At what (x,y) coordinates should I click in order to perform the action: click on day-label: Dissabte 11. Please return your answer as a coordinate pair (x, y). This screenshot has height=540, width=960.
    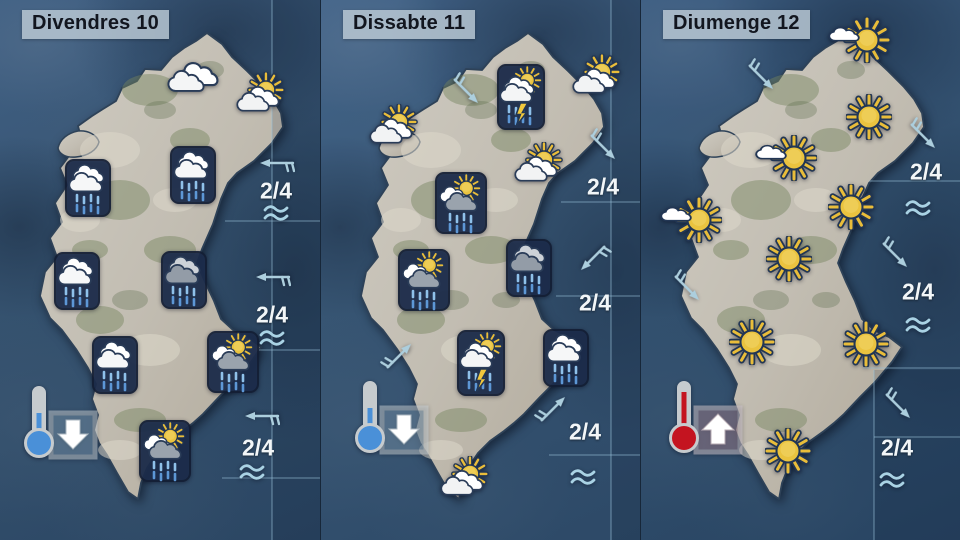
    Looking at the image, I should click on (409, 24).